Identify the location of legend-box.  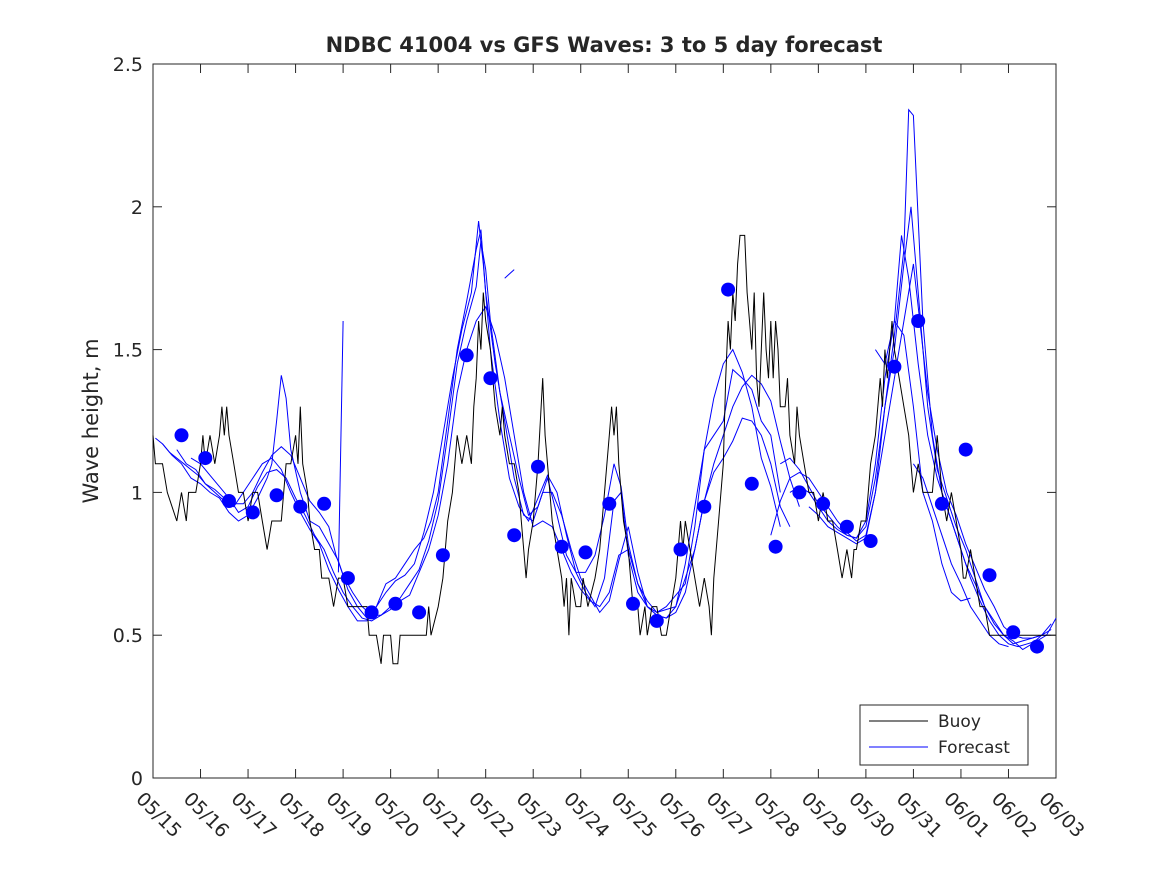
(944, 735).